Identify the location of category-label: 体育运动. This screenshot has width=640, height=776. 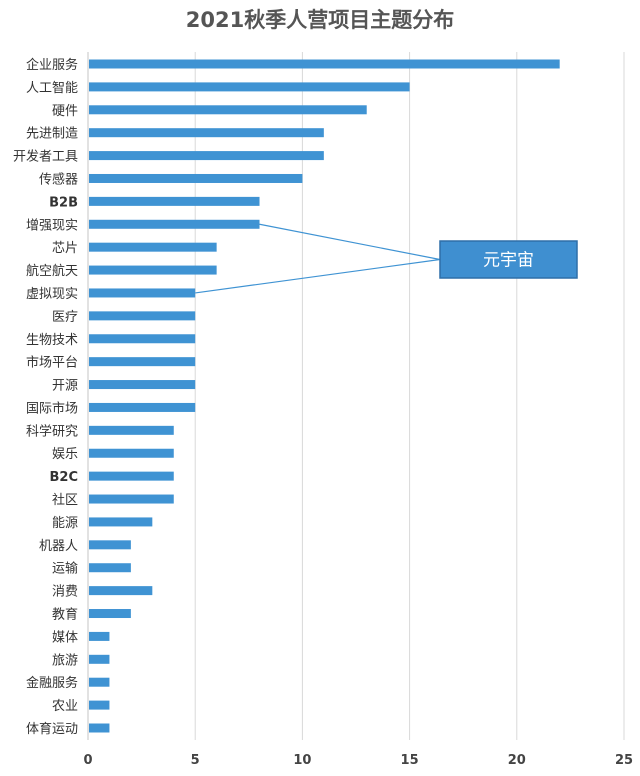
(52, 729).